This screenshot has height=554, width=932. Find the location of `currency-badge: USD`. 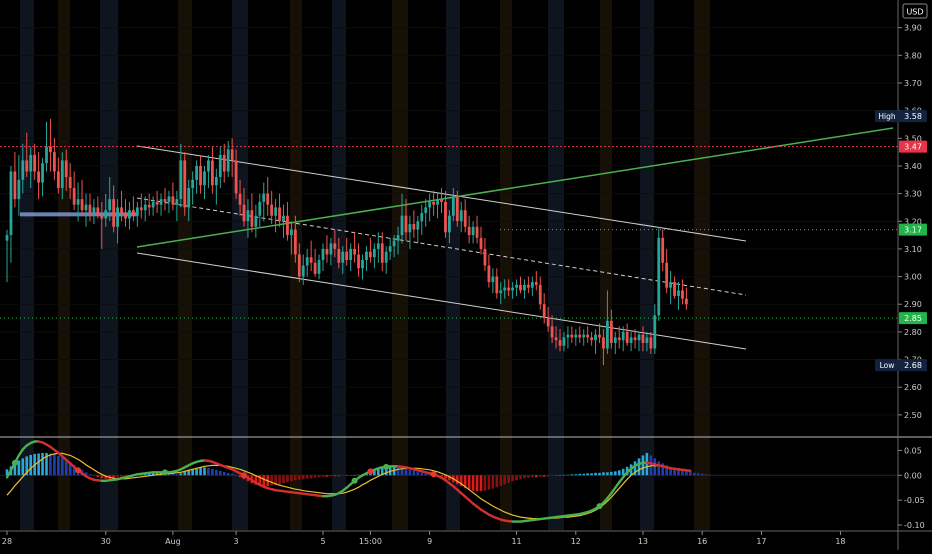

currency-badge: USD is located at coordinates (915, 11).